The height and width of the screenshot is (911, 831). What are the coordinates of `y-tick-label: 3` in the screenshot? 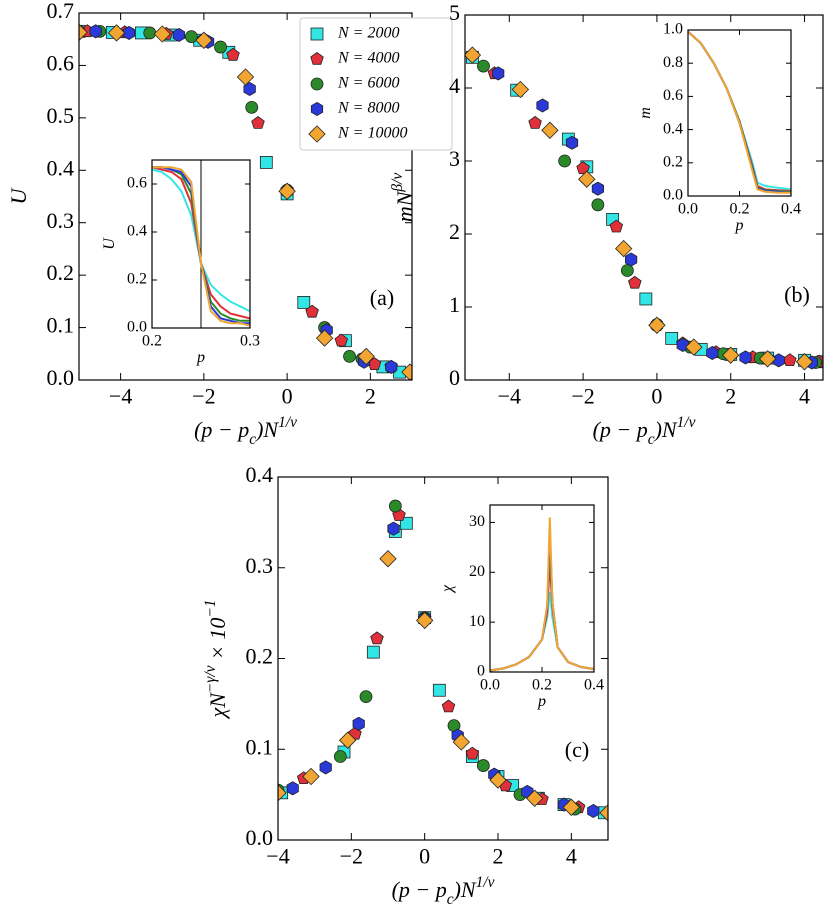 It's located at (454, 158).